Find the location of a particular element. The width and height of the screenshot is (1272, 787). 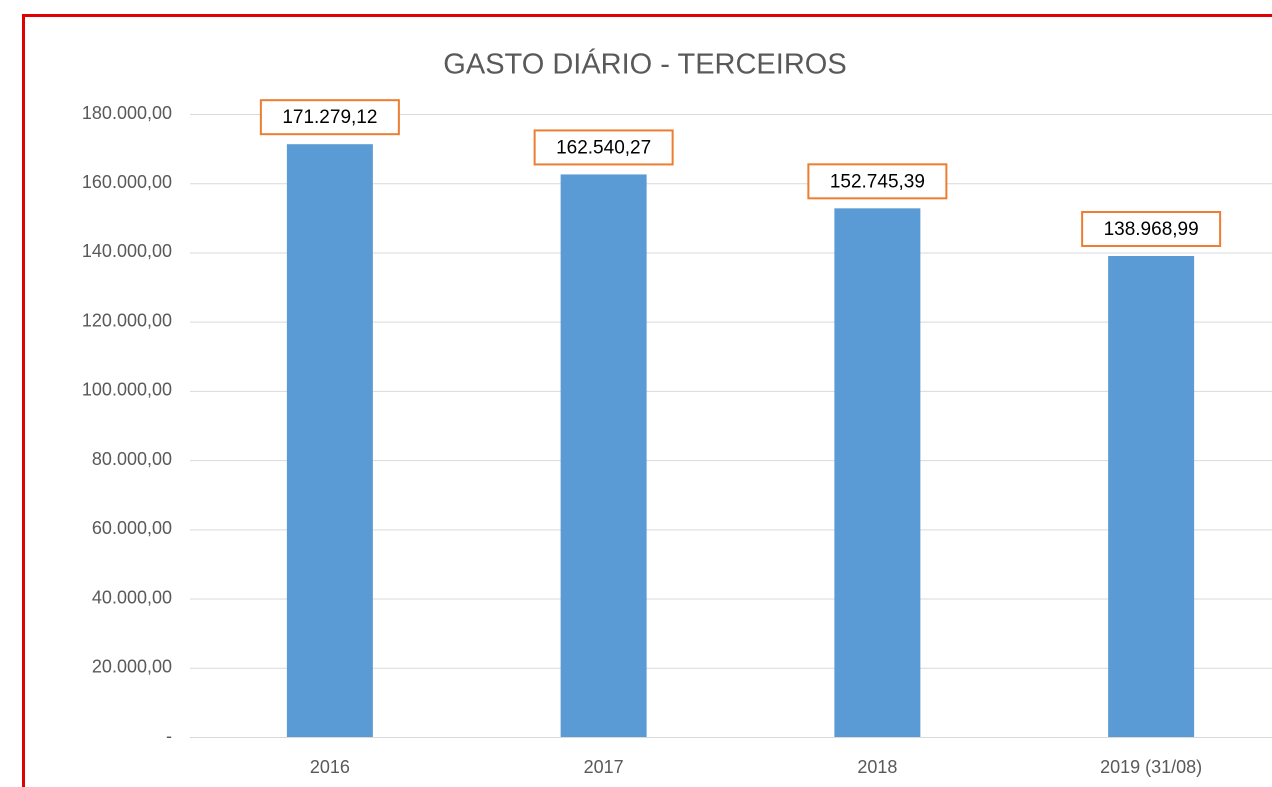

data-label: 138.968,99 is located at coordinates (1151, 229).